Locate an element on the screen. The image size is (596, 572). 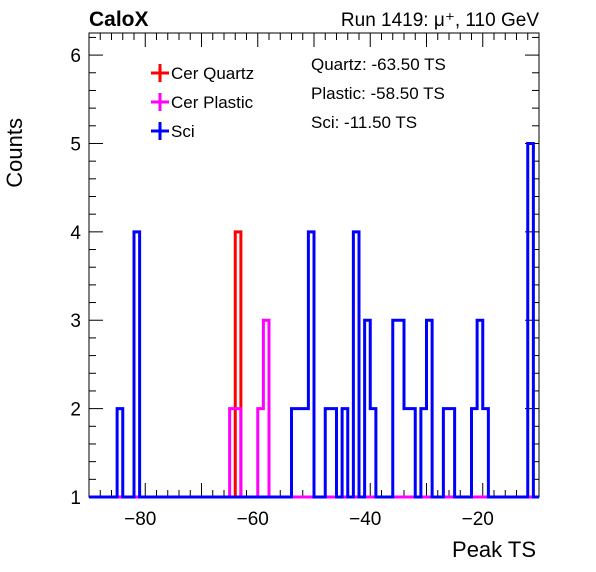
x-tick-label: −40 is located at coordinates (365, 519).